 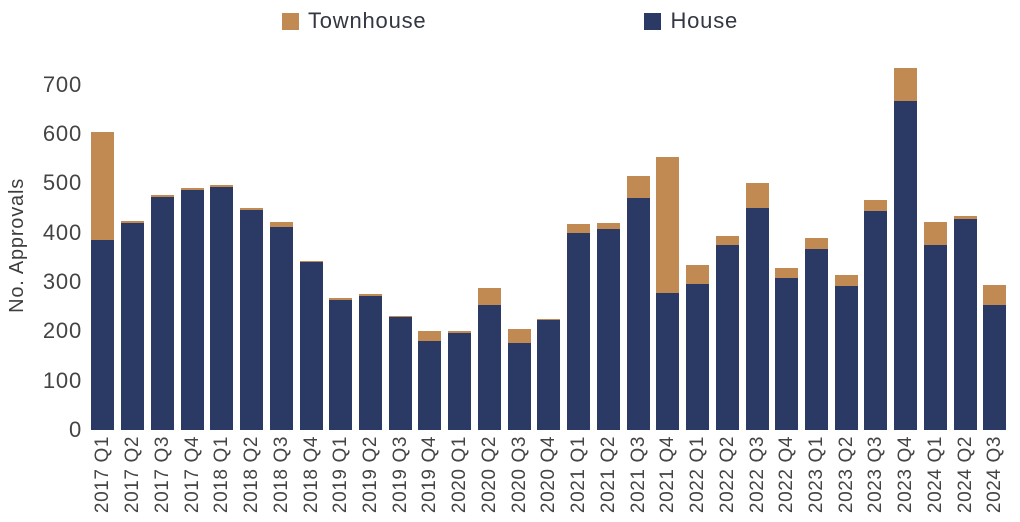 I want to click on stacked-bar-2023-q4, so click(x=906, y=249).